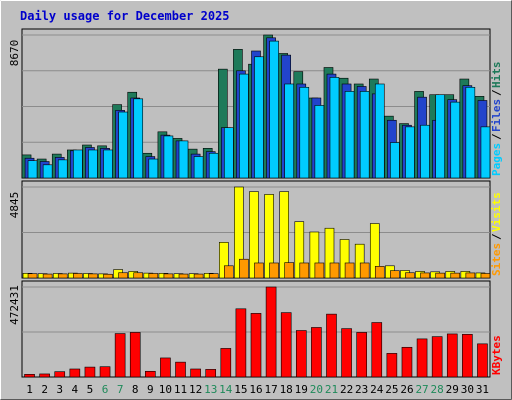 The height and width of the screenshot is (400, 512). Describe the element at coordinates (105, 389) in the screenshot. I see `x-tick-label-day-6: 6` at that location.